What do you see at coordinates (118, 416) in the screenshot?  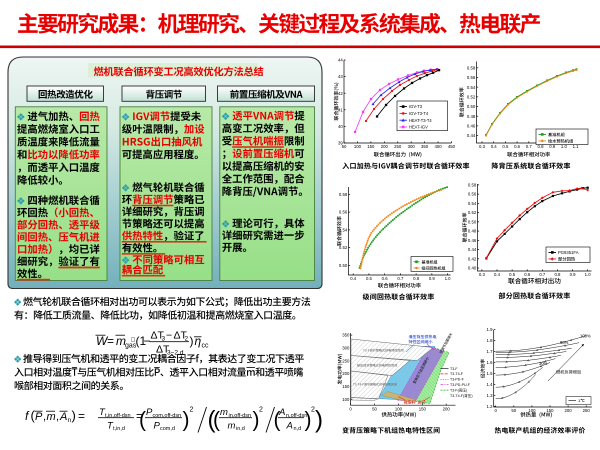 I see `svg-text: t,in,off-dsn` at bounding box center [118, 416].